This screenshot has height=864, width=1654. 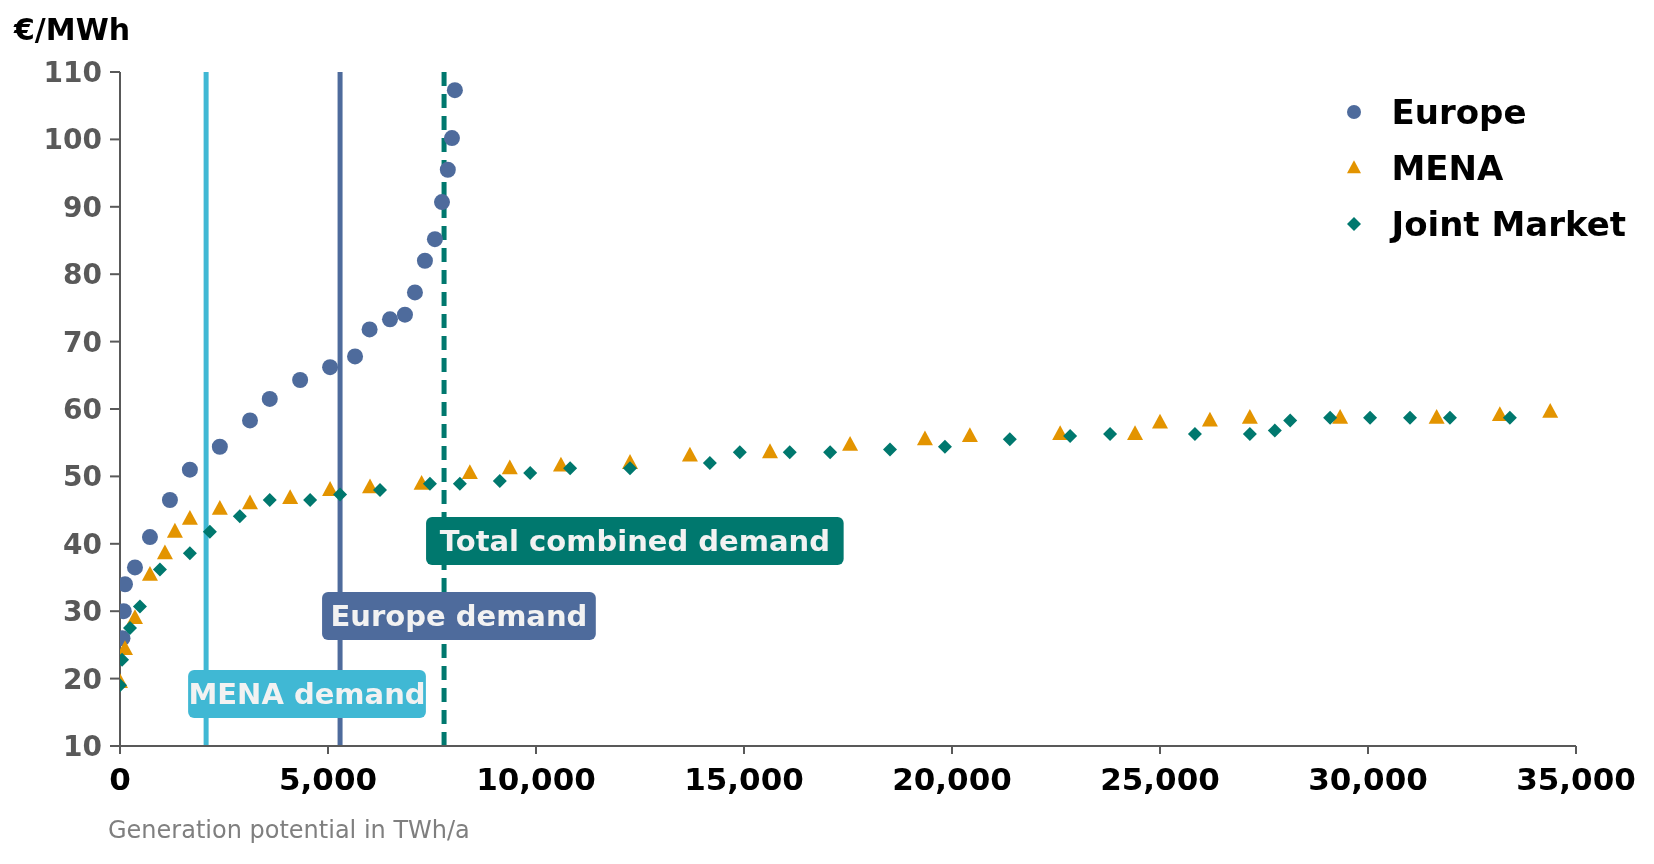 I want to click on y-tick-label: 30, so click(x=82, y=612).